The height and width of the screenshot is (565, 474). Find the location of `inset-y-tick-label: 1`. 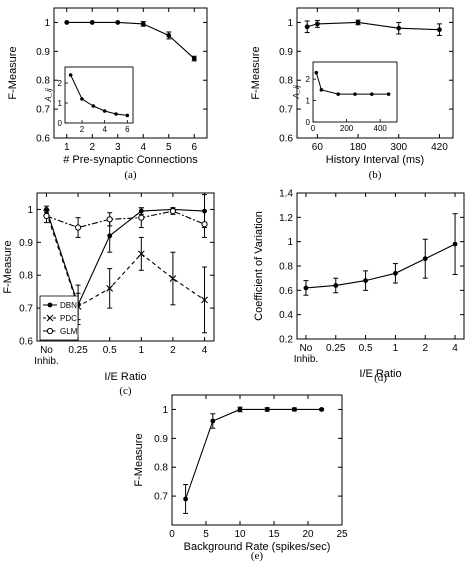

inset-y-tick-label: 1 is located at coordinates (308, 101).